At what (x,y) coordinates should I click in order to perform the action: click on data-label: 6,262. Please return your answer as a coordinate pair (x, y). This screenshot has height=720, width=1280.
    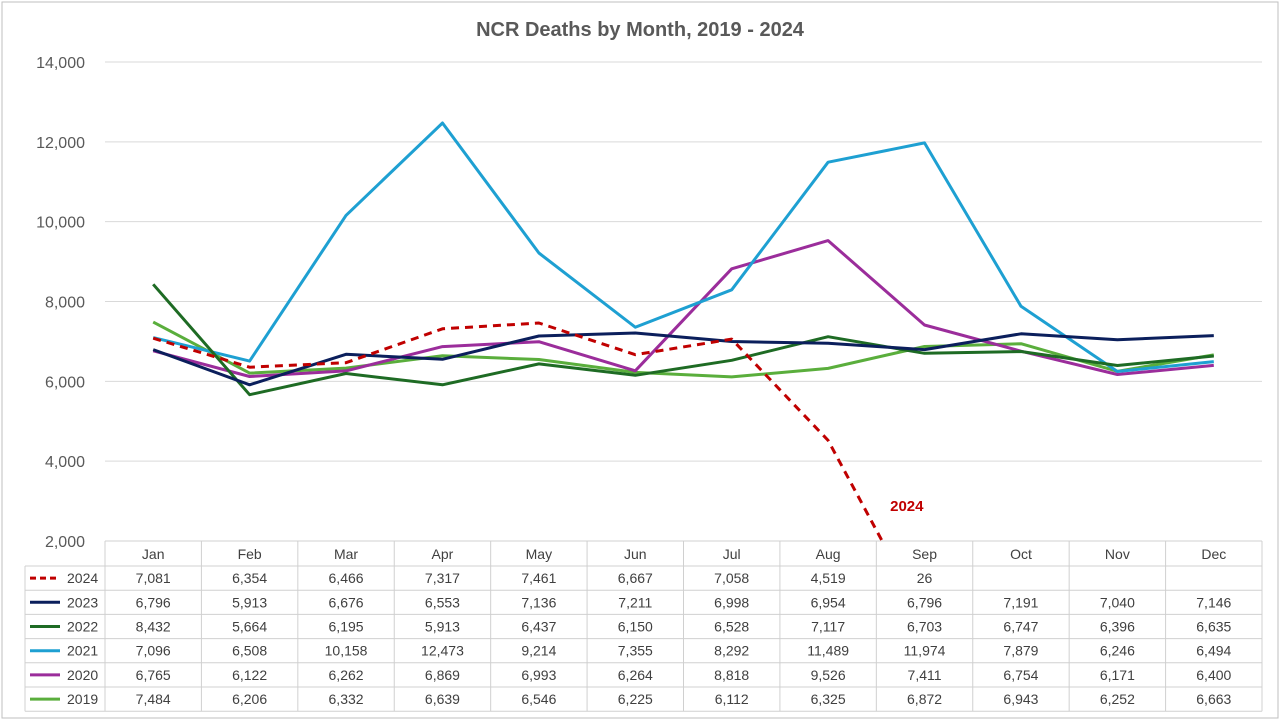
    Looking at the image, I should click on (346, 675).